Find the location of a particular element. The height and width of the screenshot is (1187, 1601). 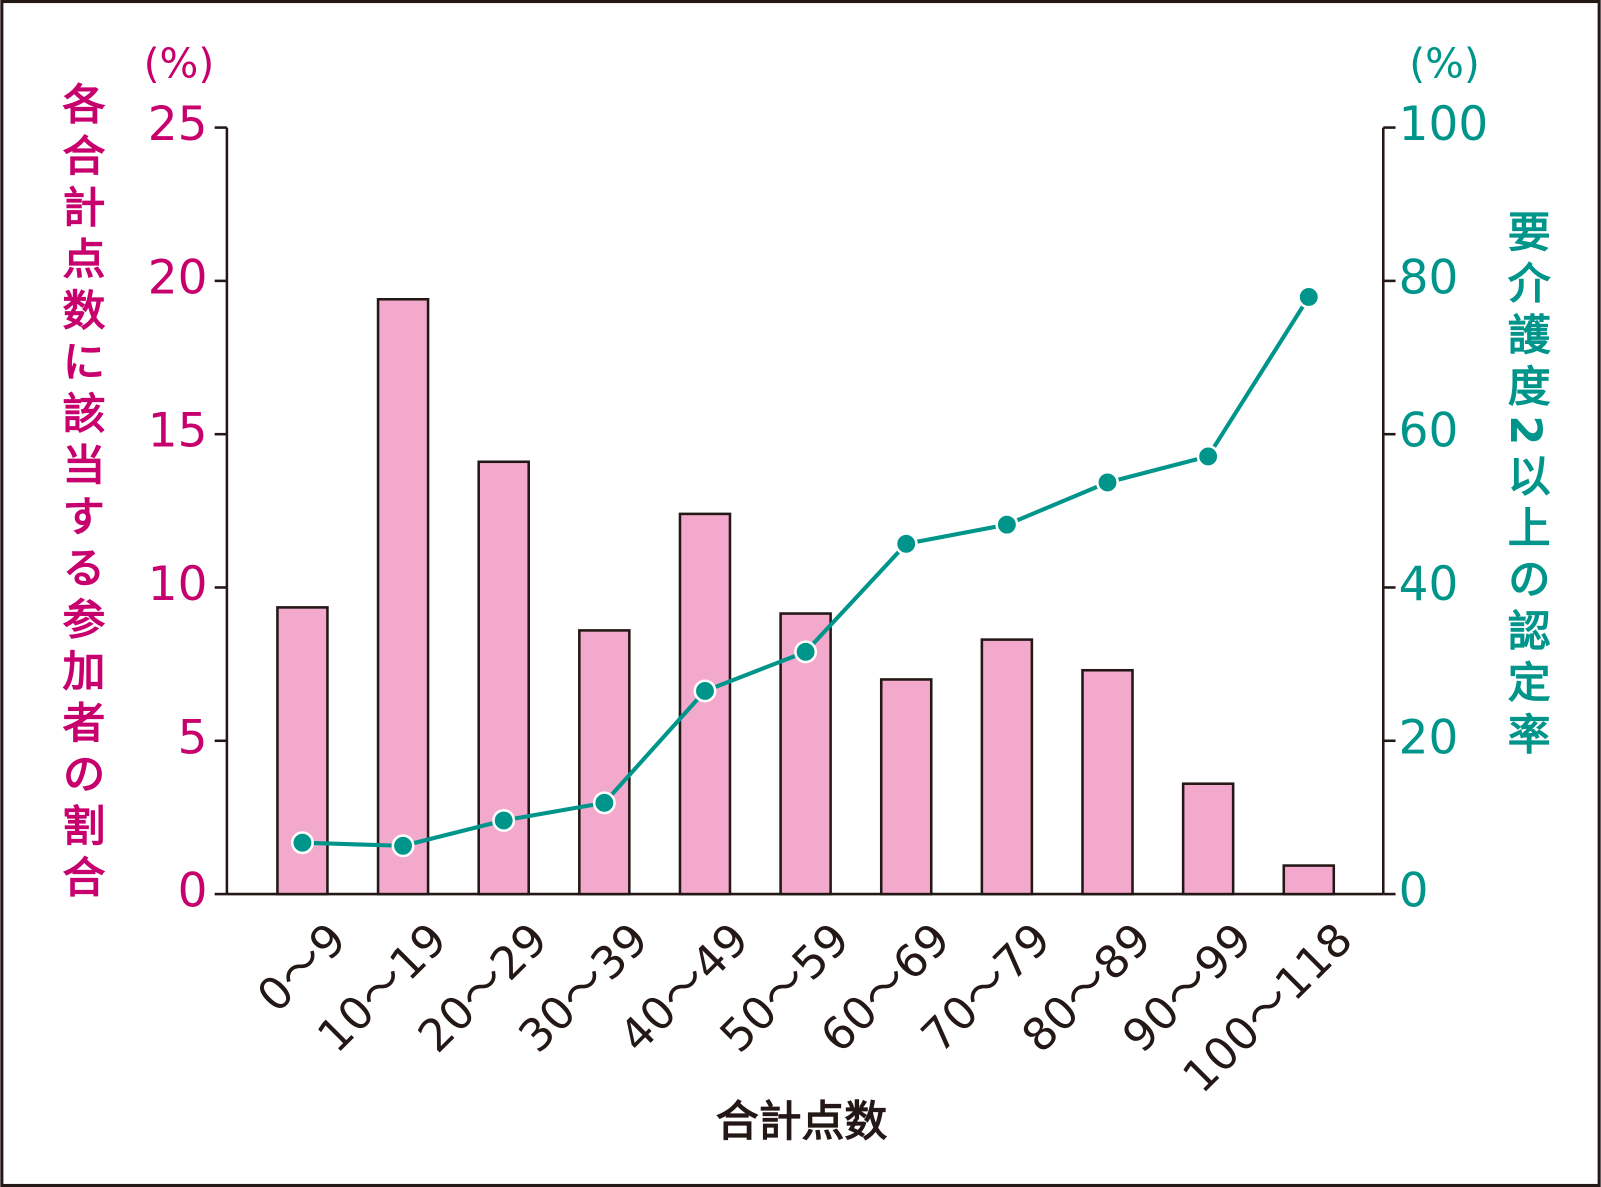

y-tick-label: 20 is located at coordinates (178, 277).